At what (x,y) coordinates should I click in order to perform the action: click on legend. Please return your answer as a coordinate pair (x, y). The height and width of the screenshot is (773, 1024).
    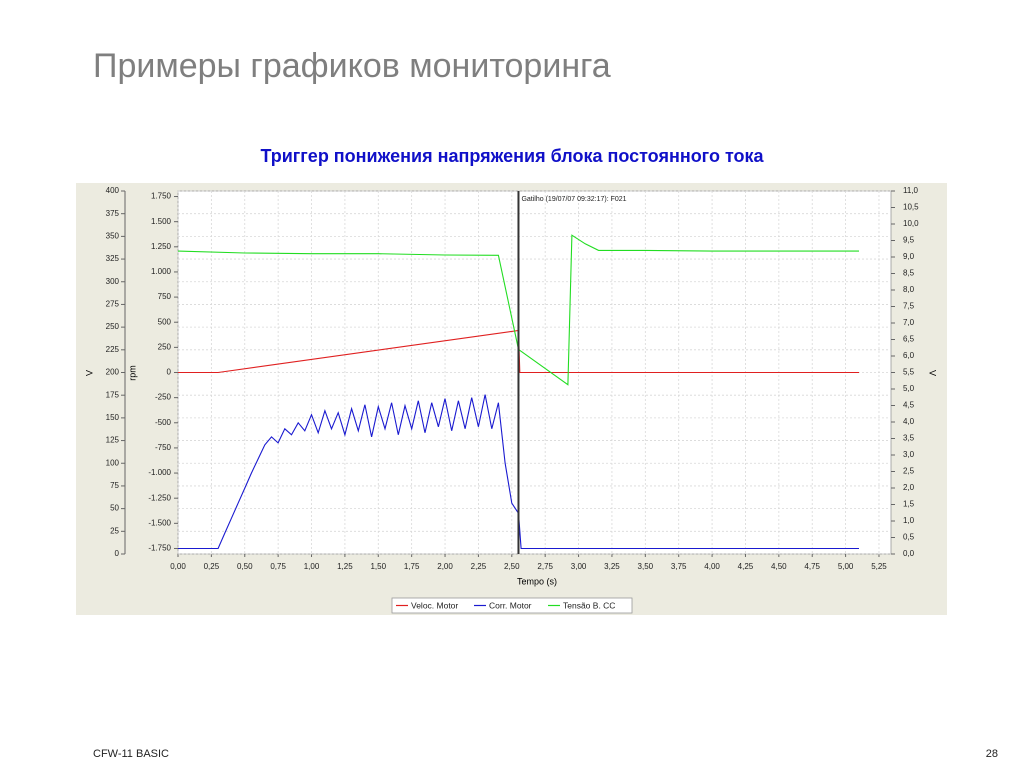
    Looking at the image, I should click on (512, 605).